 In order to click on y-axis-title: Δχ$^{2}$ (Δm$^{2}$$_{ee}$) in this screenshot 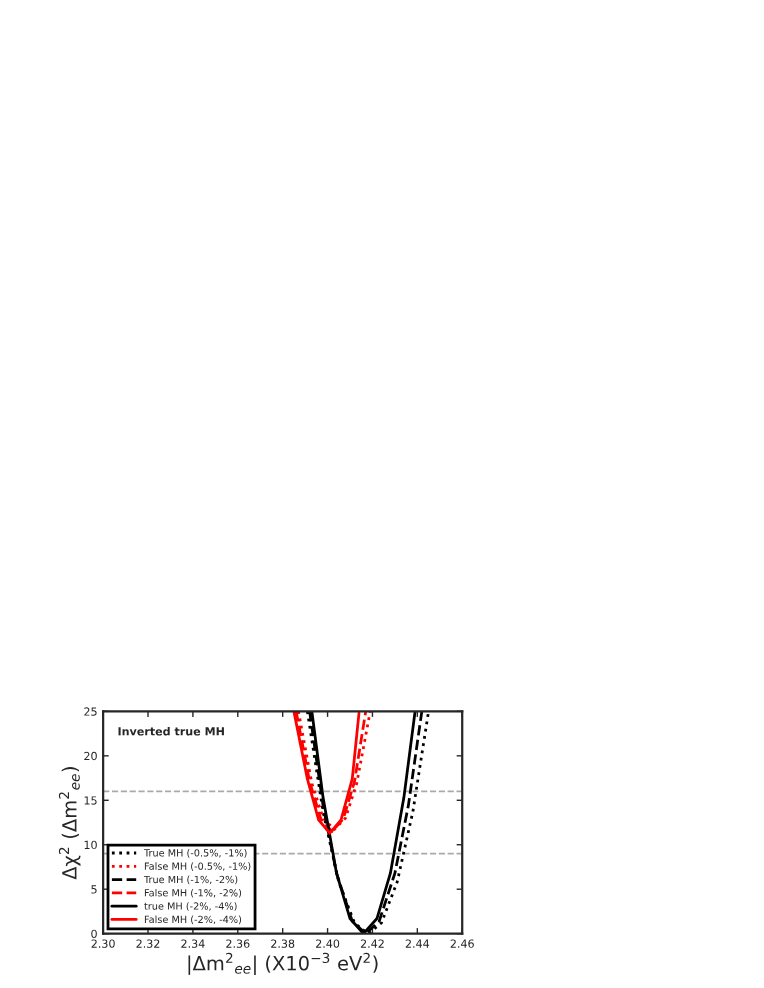, I will do `click(69, 823)`.